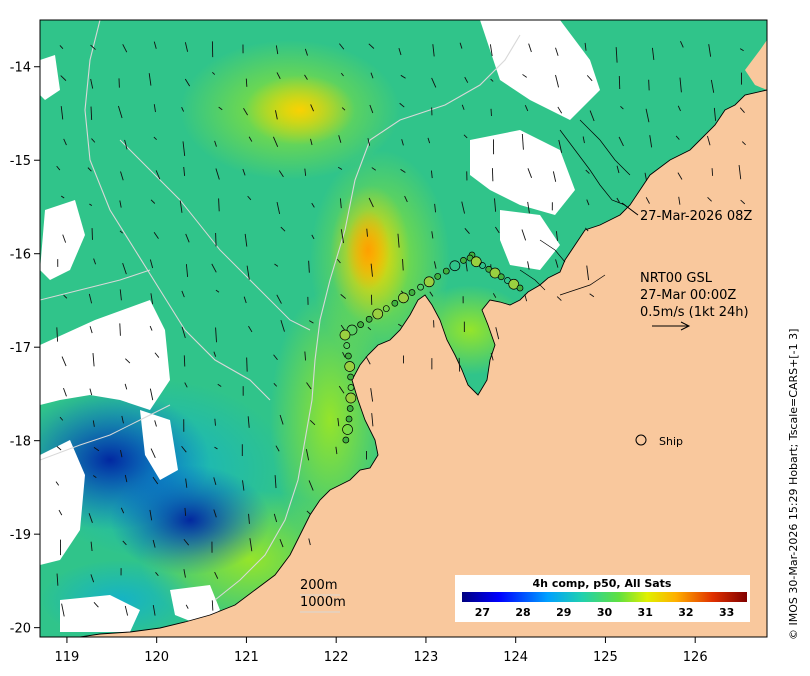 This screenshot has height=676, width=810. Describe the element at coordinates (688, 295) in the screenshot. I see `current-time-label: 27-Mar 00:00Z` at that location.